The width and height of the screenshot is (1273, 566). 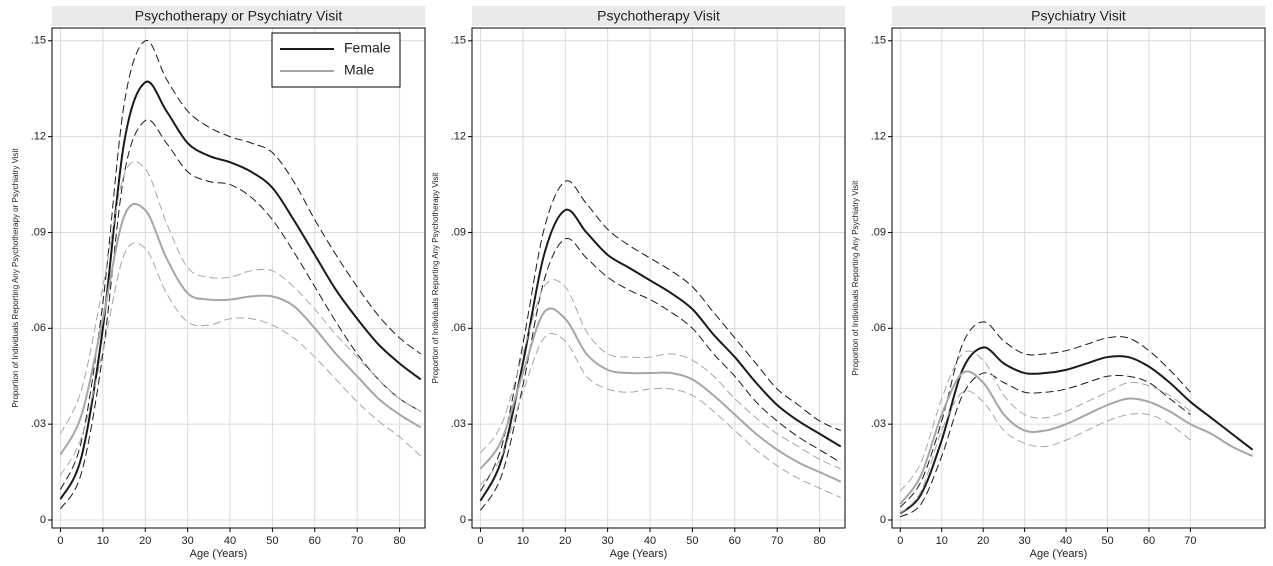 I want to click on legend-label: Male, so click(x=359, y=70).